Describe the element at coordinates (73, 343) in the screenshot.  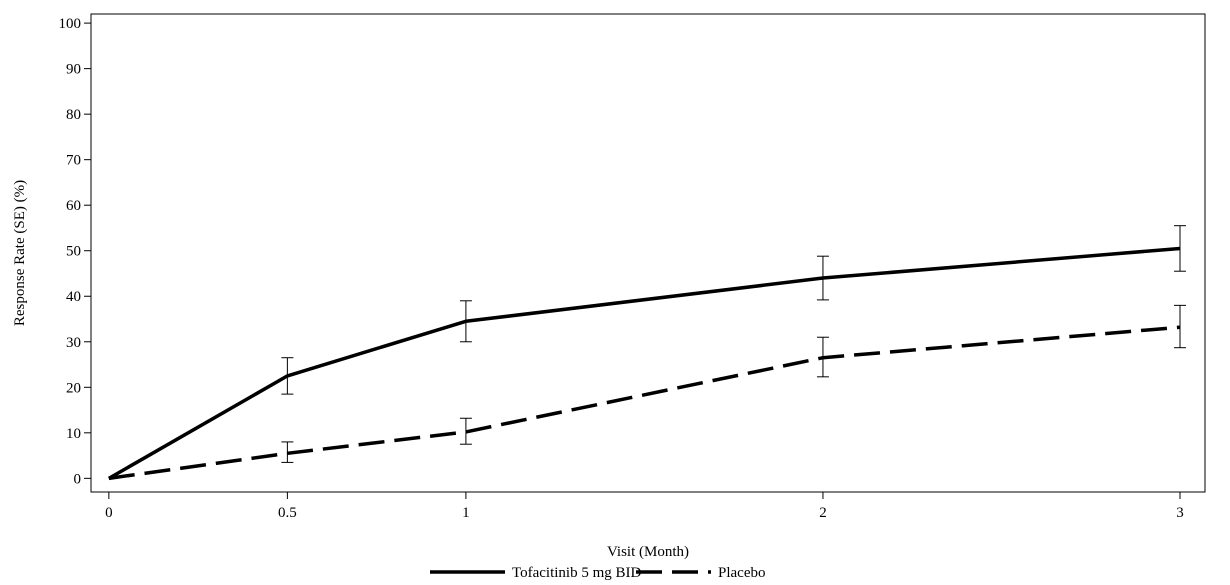
I see `y-tick-label: 30` at that location.